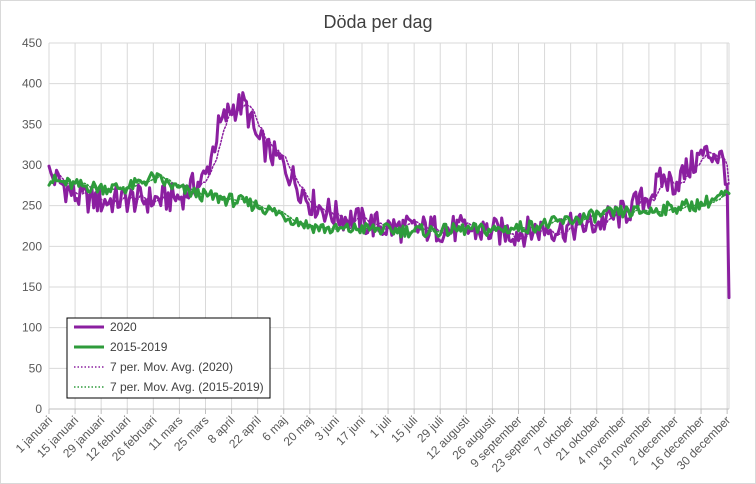 The width and height of the screenshot is (756, 484). Describe the element at coordinates (32, 206) in the screenshot. I see `y-tick-label: 250` at that location.